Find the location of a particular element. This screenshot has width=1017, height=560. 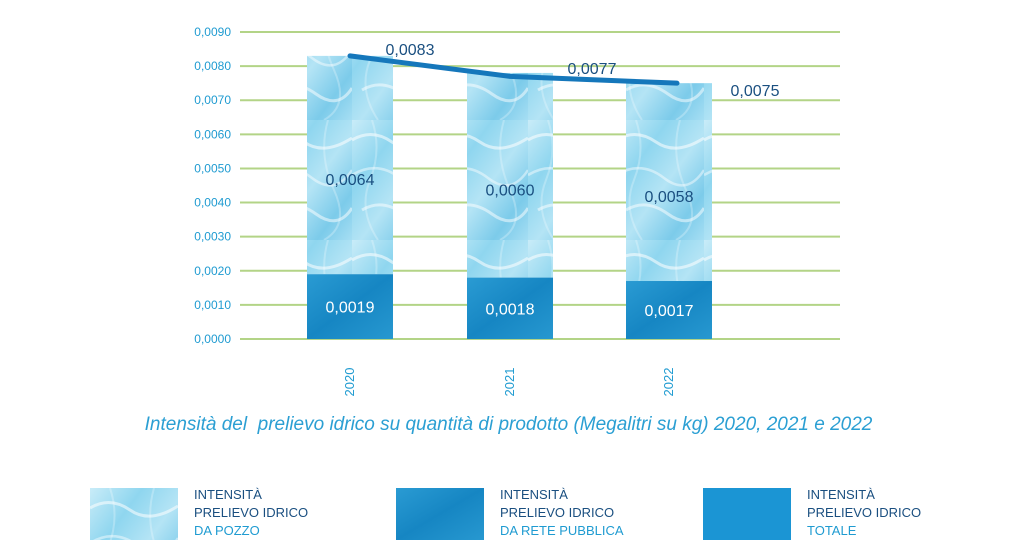

line-label-totale: 0,0083 is located at coordinates (410, 50).